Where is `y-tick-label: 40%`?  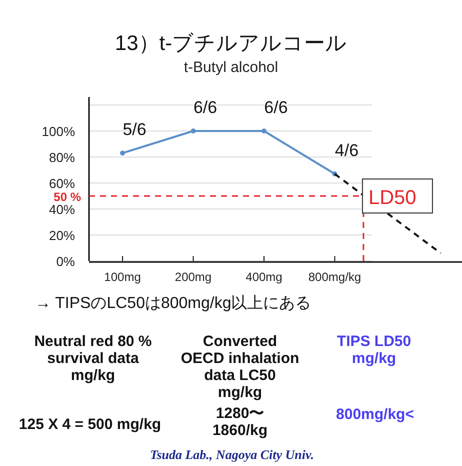 y-tick-label: 40% is located at coordinates (62, 209).